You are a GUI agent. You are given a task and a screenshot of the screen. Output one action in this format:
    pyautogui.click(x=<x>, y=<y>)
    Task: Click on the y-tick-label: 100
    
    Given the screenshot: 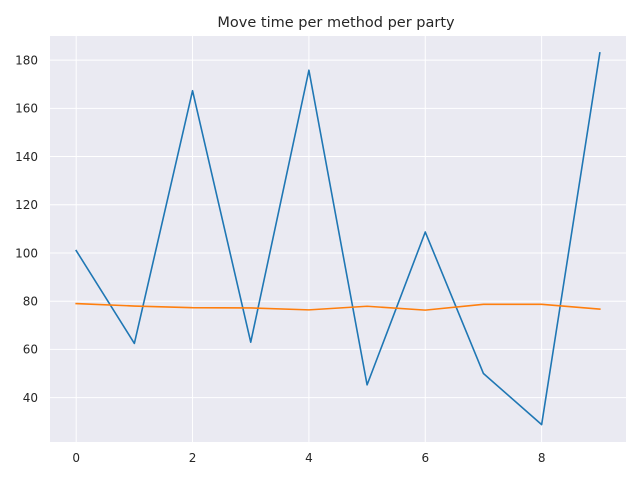 What is the action you would take?
    pyautogui.click(x=26, y=253)
    